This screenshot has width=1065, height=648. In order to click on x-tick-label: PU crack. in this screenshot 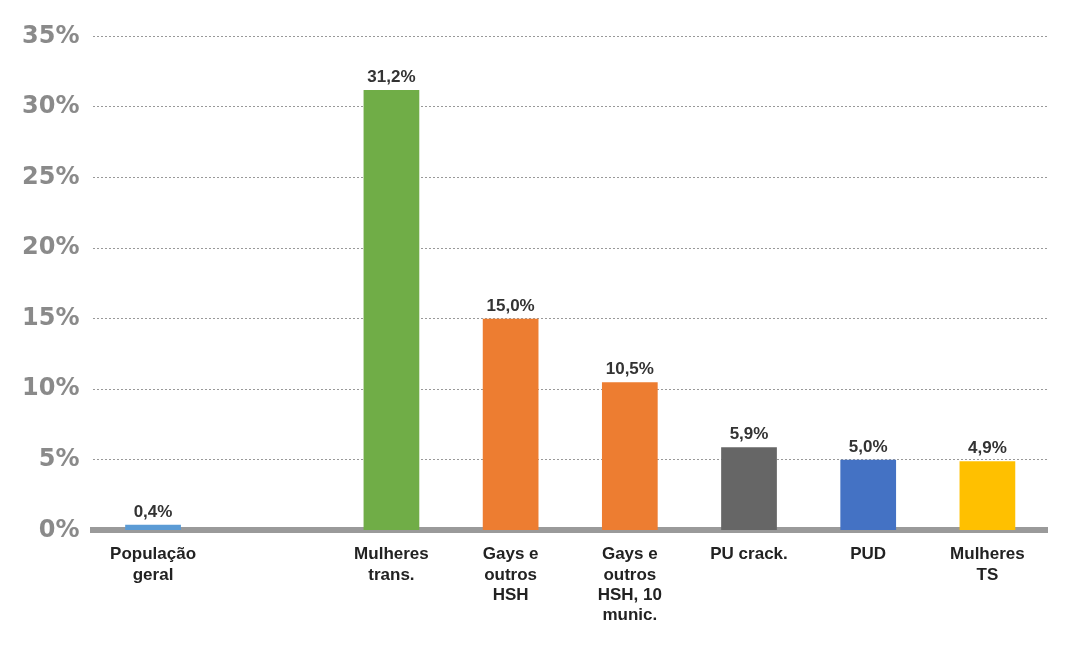, I will do `click(749, 554)`.